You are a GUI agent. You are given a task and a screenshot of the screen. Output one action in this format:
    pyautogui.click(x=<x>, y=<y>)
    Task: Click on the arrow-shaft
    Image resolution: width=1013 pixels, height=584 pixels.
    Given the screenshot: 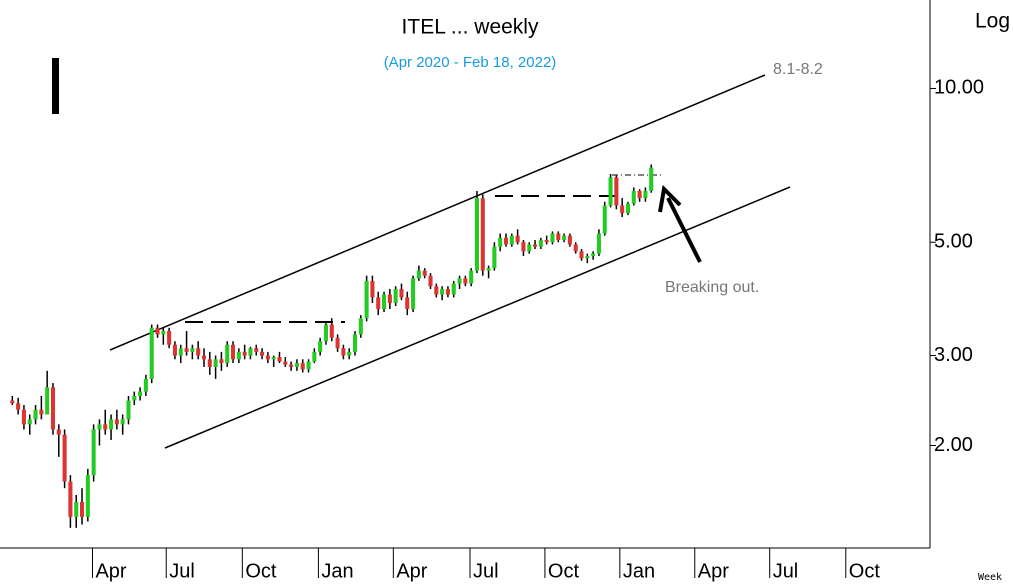 What is the action you would take?
    pyautogui.click(x=684, y=230)
    